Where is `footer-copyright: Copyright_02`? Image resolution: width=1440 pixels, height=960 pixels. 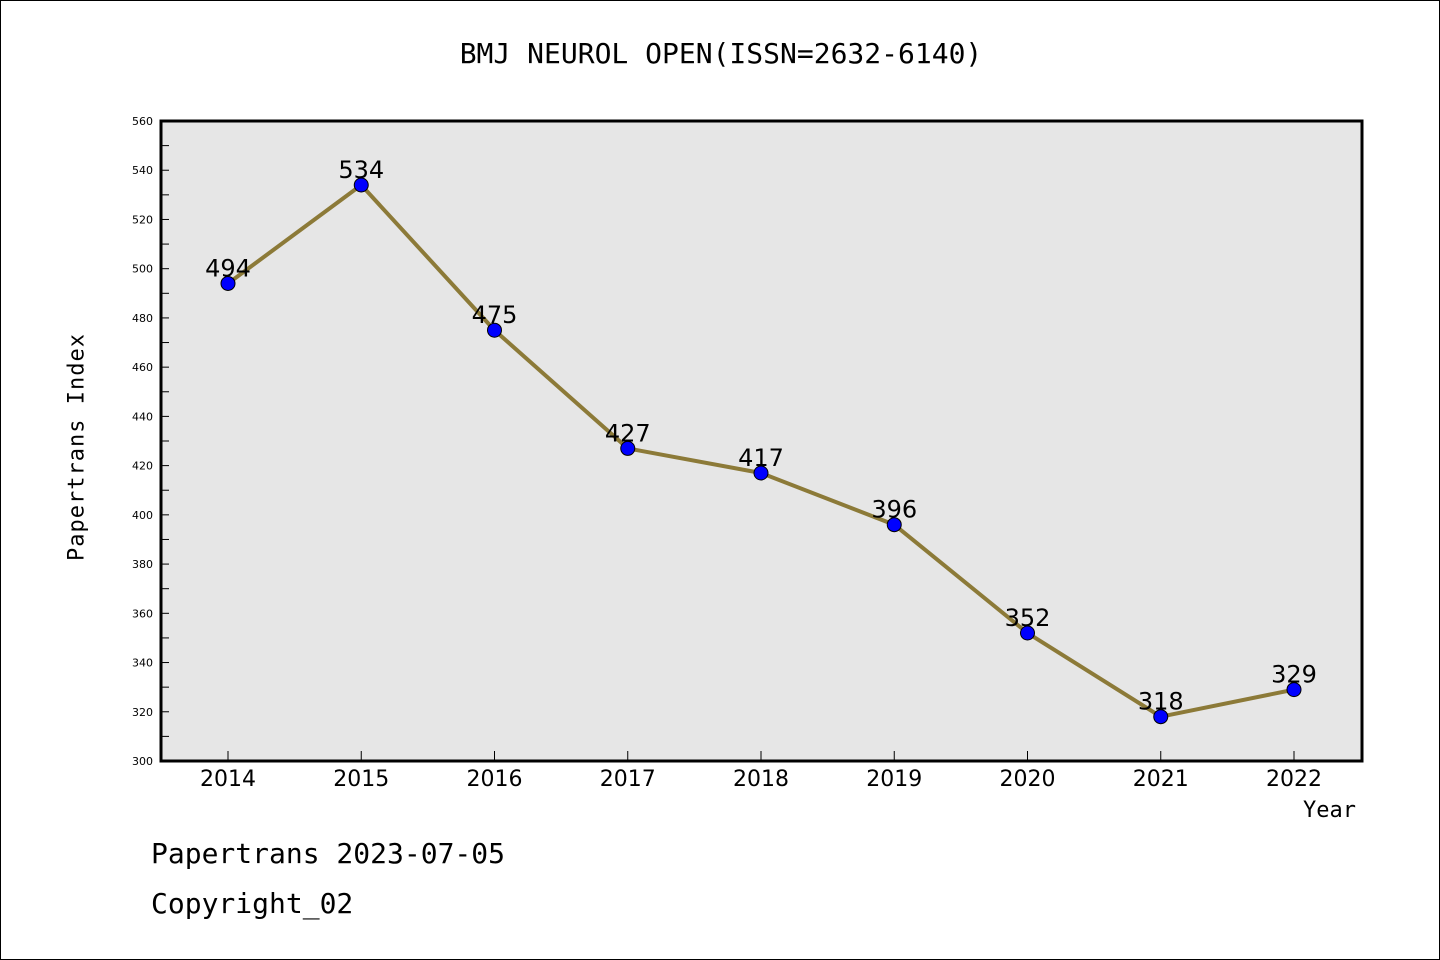
footer-copyright: Copyright_02 is located at coordinates (252, 903).